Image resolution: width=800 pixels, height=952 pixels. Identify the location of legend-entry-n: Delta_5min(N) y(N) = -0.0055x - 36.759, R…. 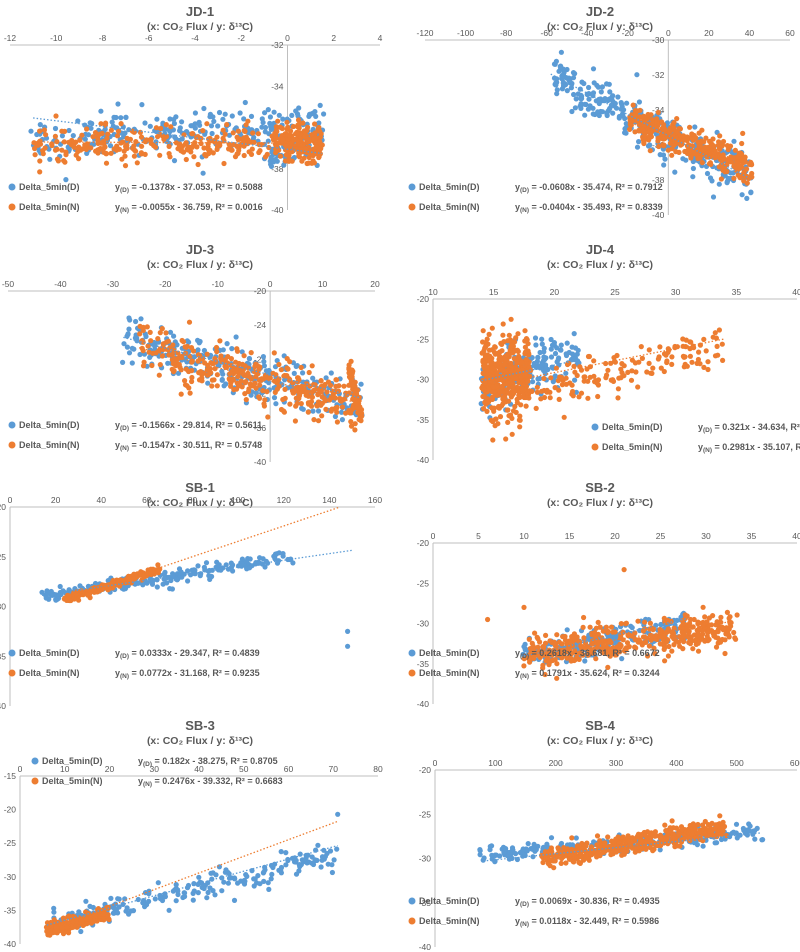
(135, 208).